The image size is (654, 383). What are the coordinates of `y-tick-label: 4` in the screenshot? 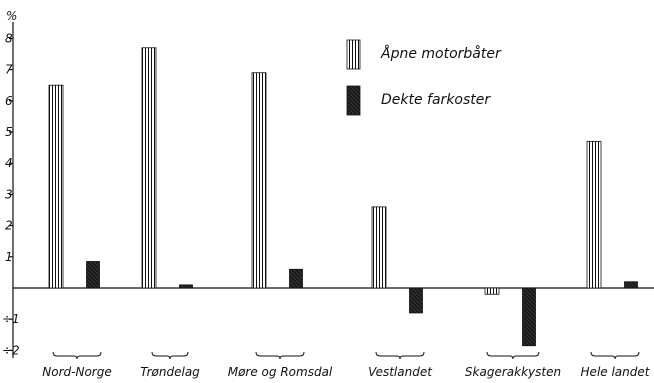 It's located at (9, 163).